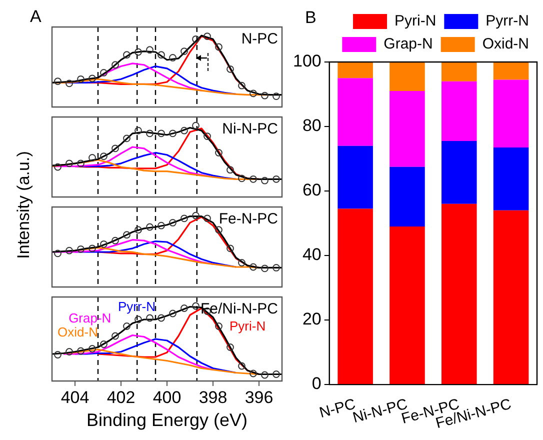 The width and height of the screenshot is (543, 440). Describe the element at coordinates (508, 21) in the screenshot. I see `legend-label: Pyrr-N` at that location.